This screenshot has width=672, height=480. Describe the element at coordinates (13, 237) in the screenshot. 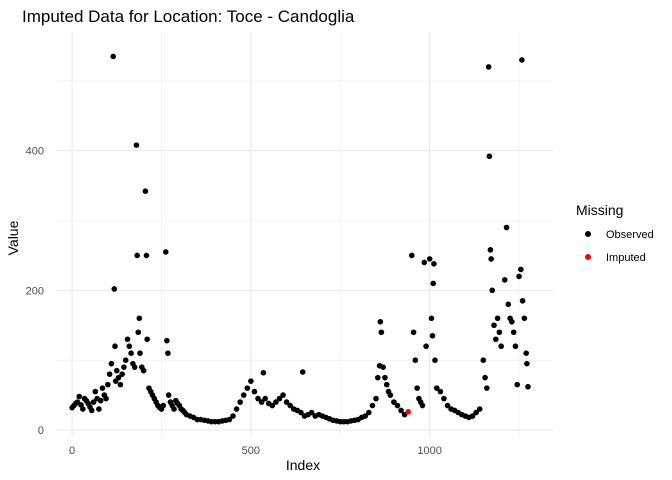

I see `y-axis-title: Value` at that location.